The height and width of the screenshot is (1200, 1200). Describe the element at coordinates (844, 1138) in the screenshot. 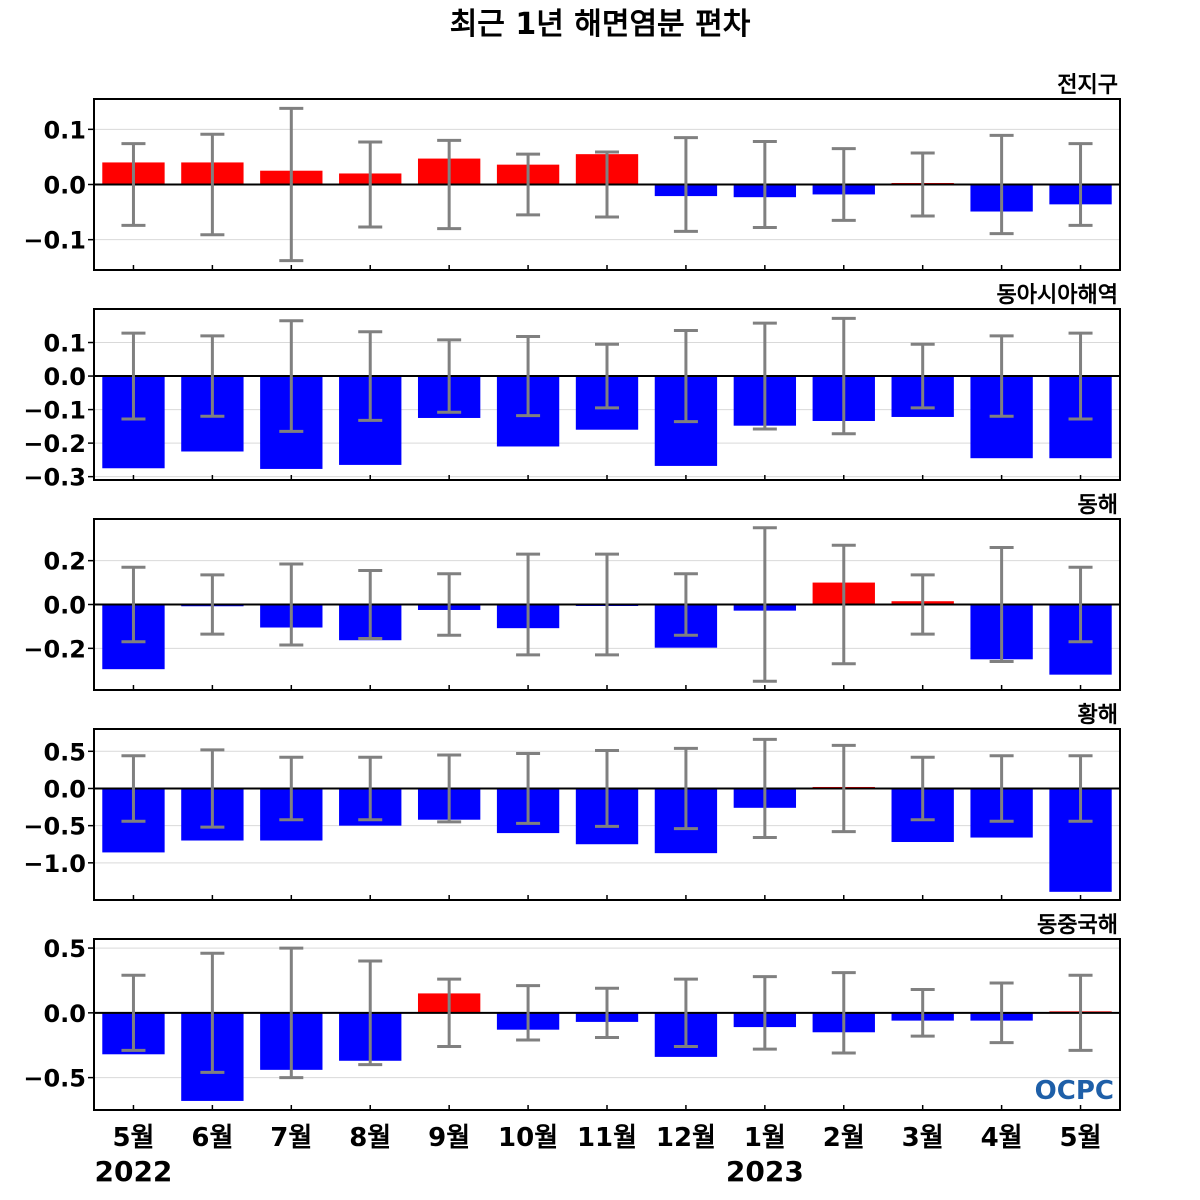

I see `x-tick-label: 2월` at that location.